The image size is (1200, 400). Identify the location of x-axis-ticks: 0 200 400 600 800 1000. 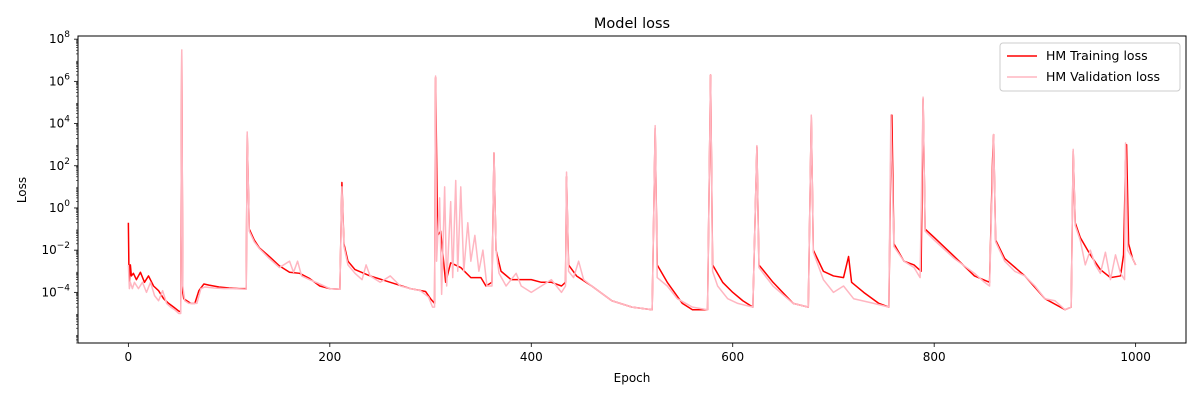
(638, 353).